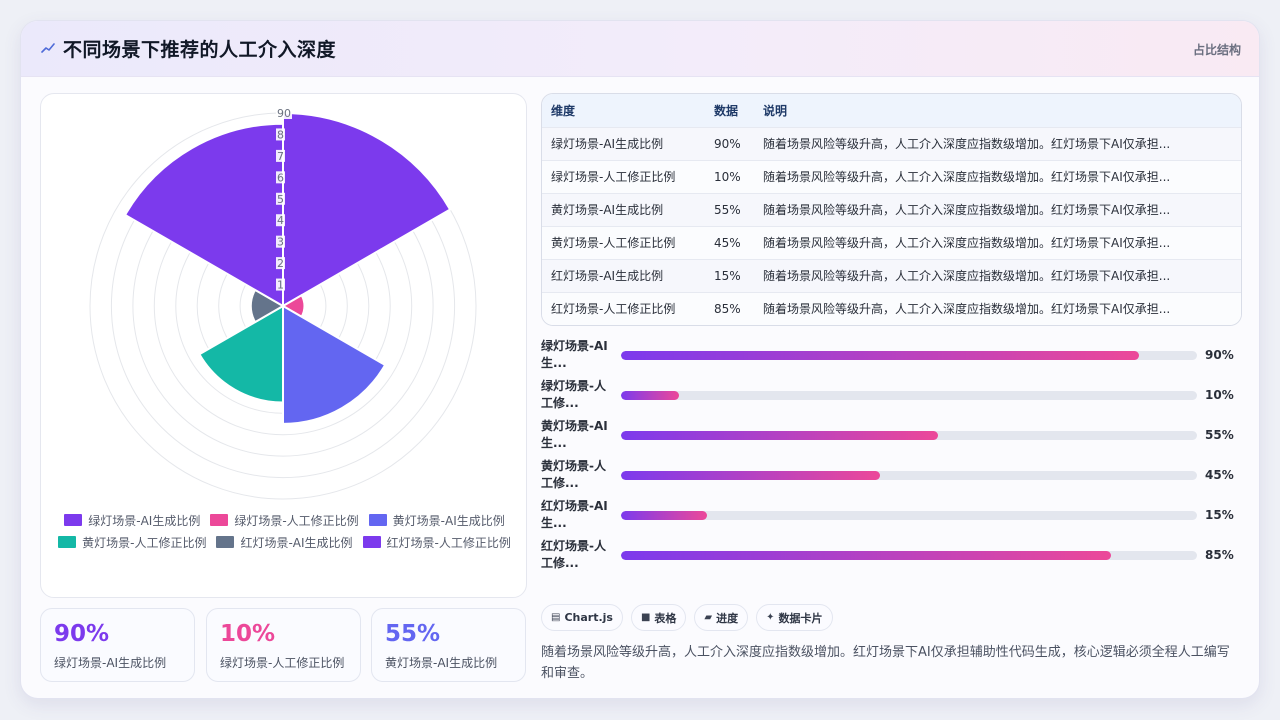 This screenshot has height=720, width=1280. I want to click on chip-icon: ■, so click(645, 617).